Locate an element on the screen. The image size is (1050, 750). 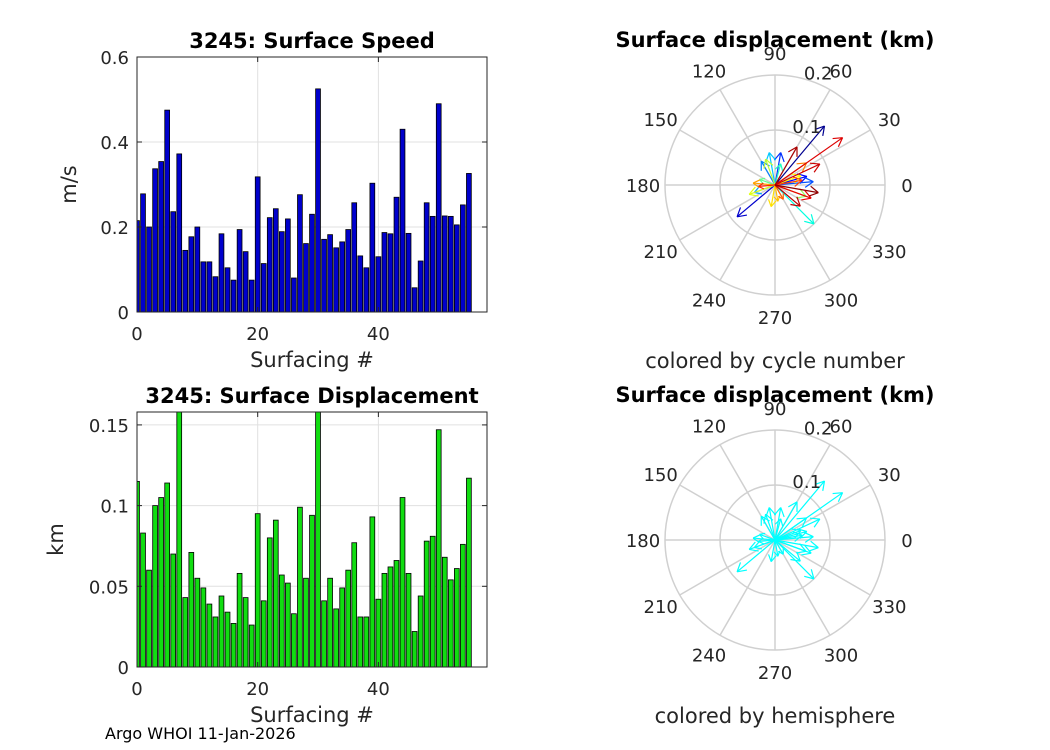
x-axis-label: Surfacing # is located at coordinates (312, 715).